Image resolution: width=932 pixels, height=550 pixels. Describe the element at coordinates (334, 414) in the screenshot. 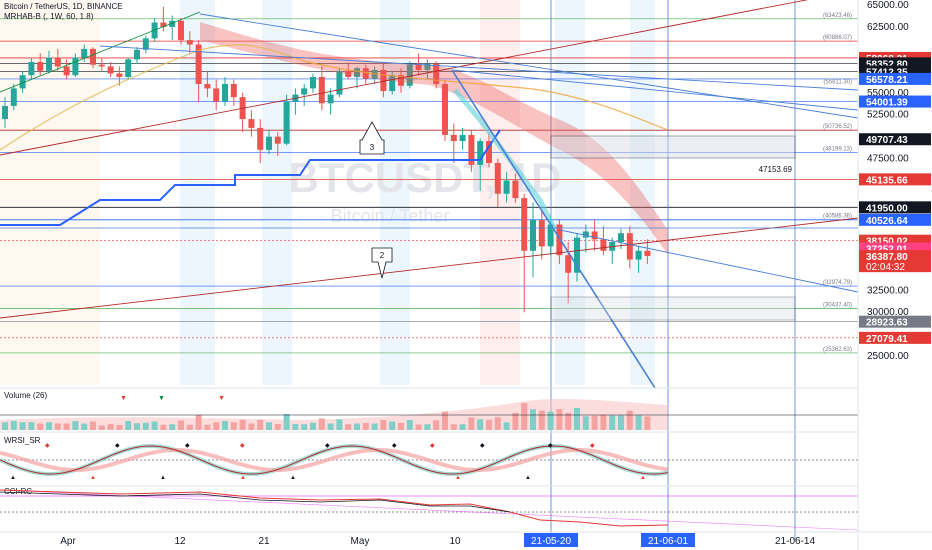

I see `volume-ma-area` at that location.